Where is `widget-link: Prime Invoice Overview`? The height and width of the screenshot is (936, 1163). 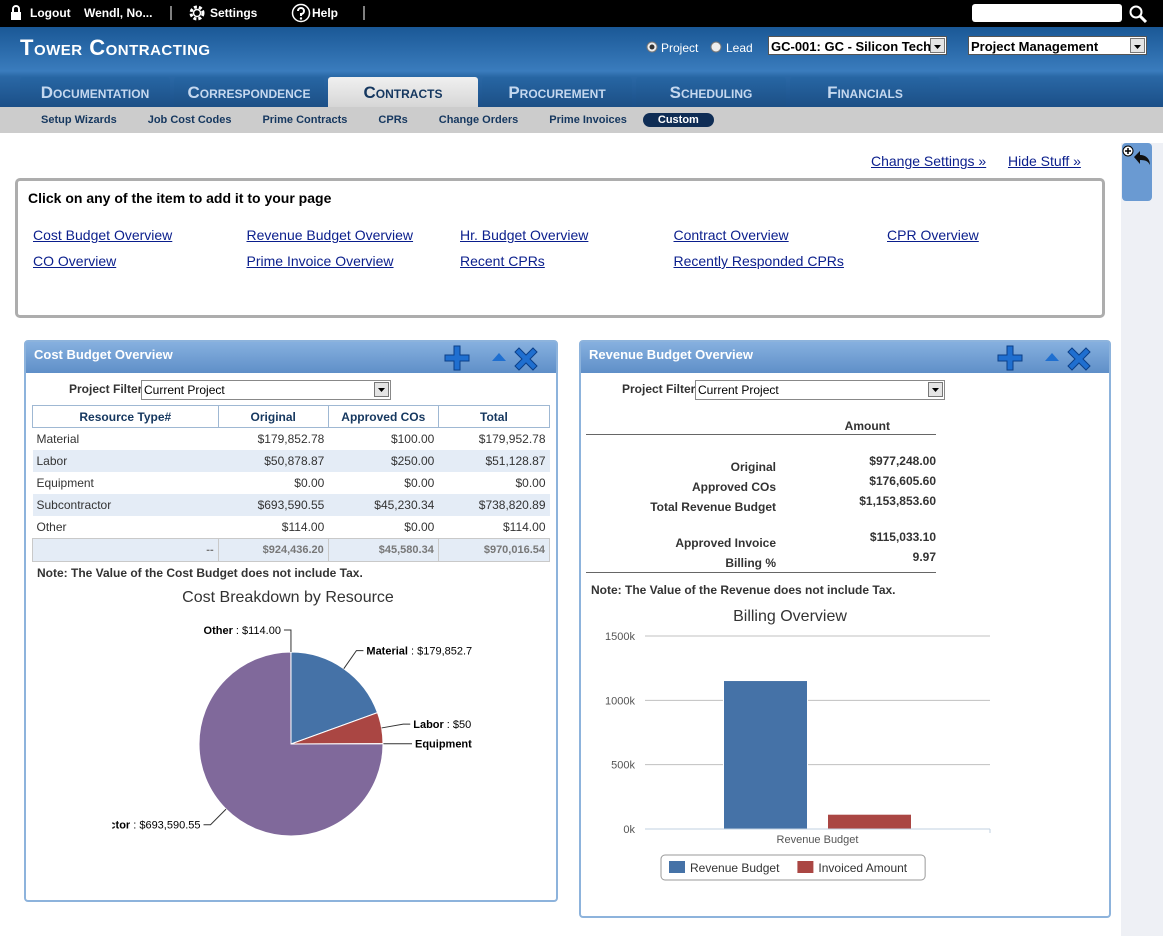
widget-link: Prime Invoice Overview is located at coordinates (352, 266).